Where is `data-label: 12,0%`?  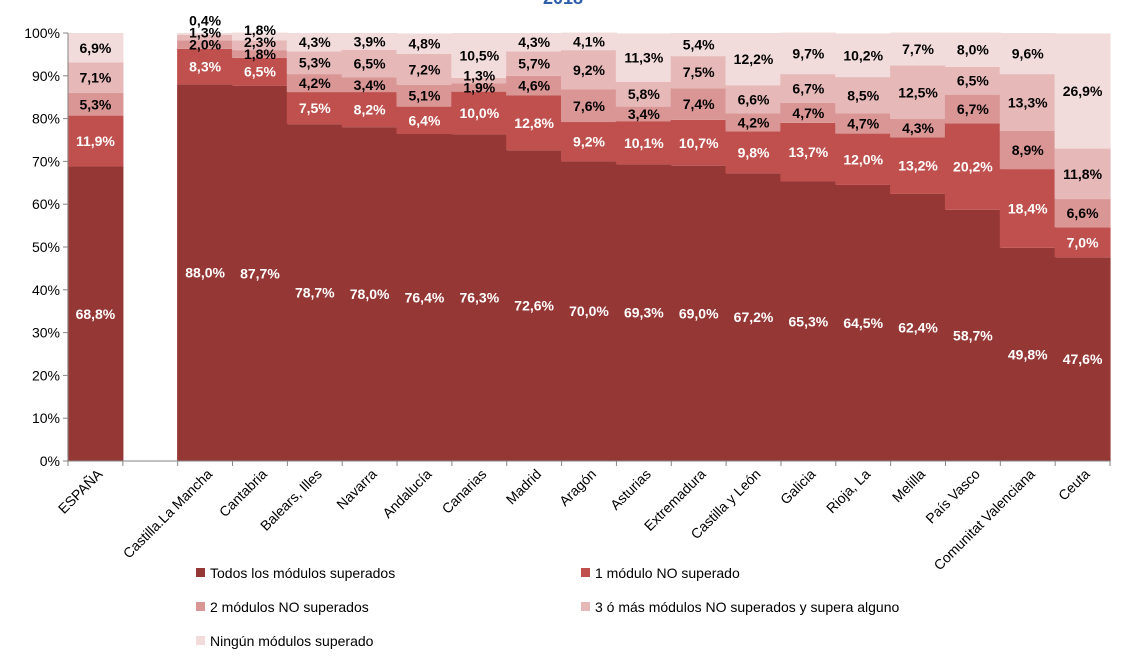 data-label: 12,0% is located at coordinates (863, 159).